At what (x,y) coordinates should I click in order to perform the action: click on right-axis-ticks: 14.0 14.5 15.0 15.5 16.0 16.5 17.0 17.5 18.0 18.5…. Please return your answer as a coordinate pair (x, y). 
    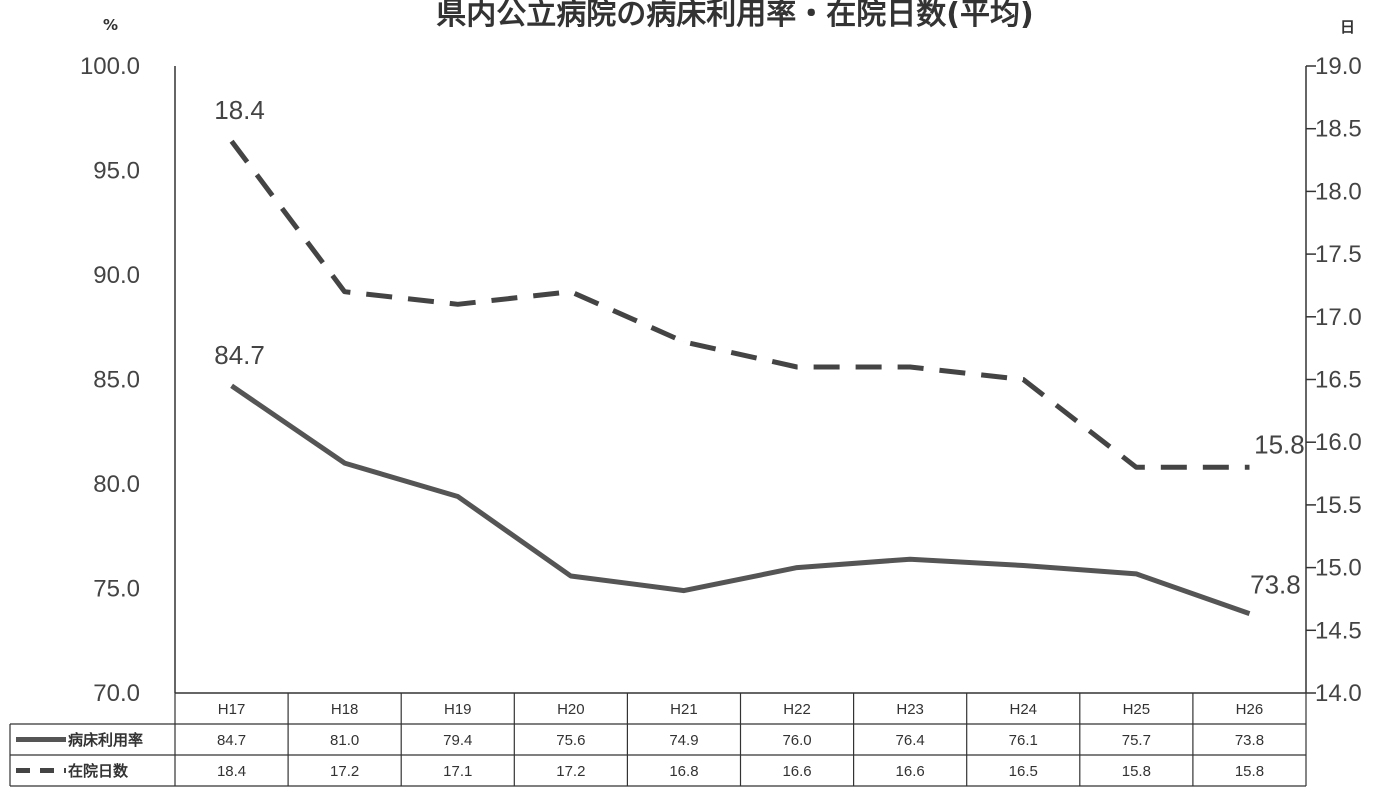
    Looking at the image, I should click on (1334, 380).